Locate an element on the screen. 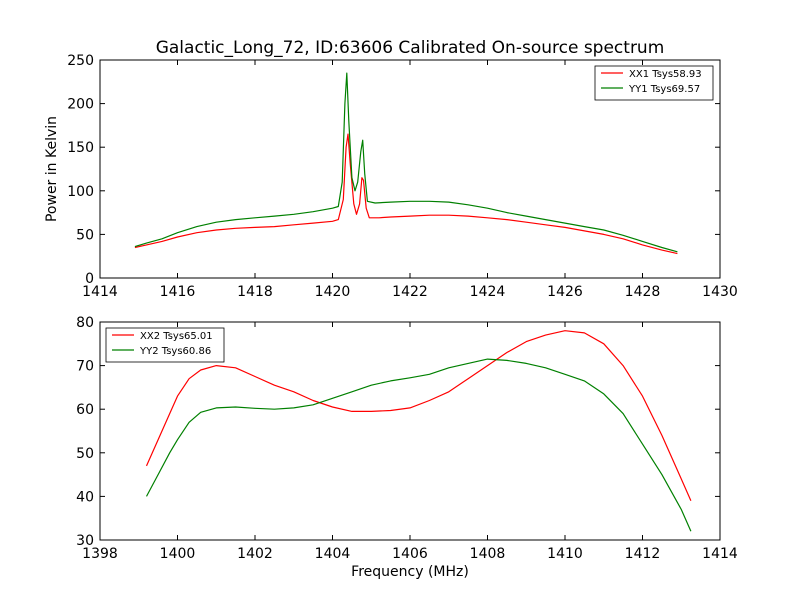 The width and height of the screenshot is (800, 600). top-x-tick-label: 1428 is located at coordinates (643, 292).